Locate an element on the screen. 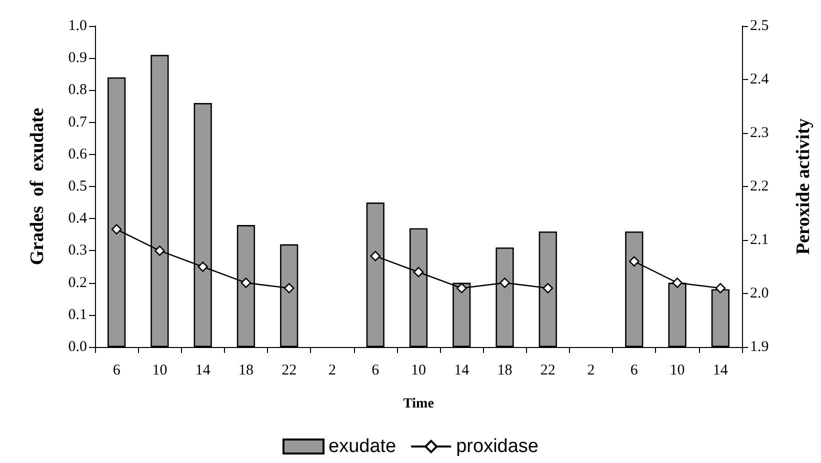  legend-label: exudate is located at coordinates (362, 446).